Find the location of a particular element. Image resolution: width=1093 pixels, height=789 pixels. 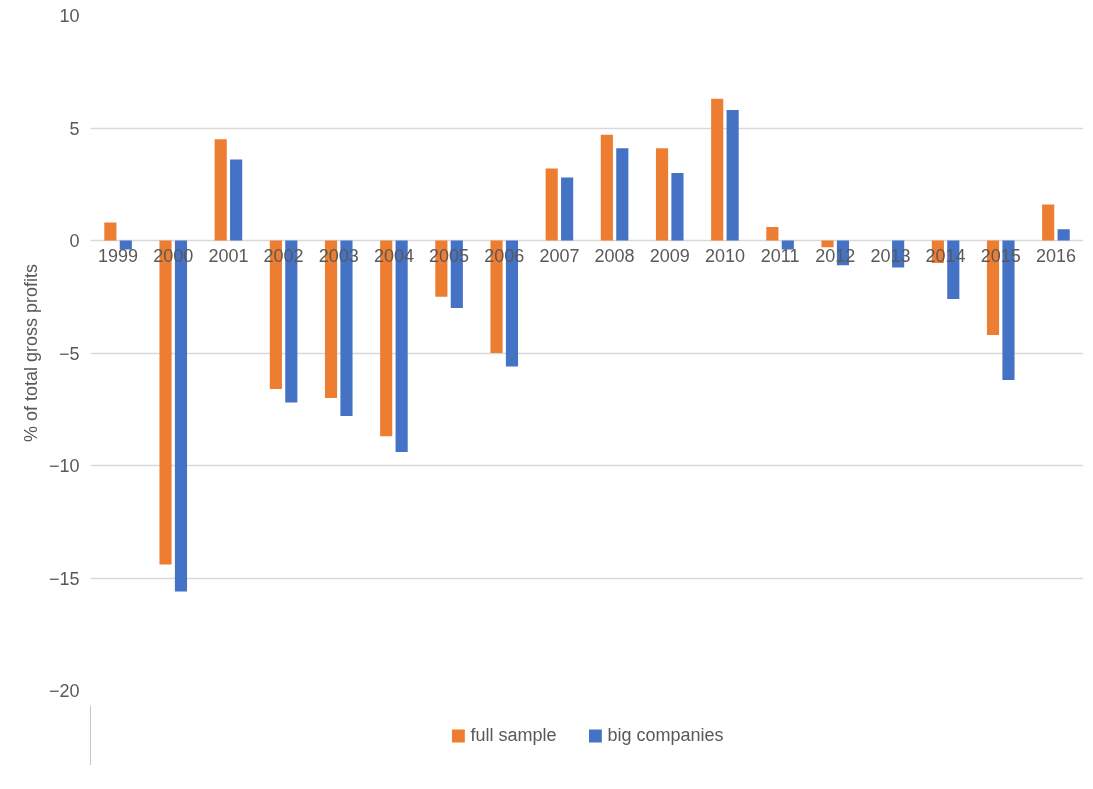

x-tick-label: 1999 is located at coordinates (118, 255).